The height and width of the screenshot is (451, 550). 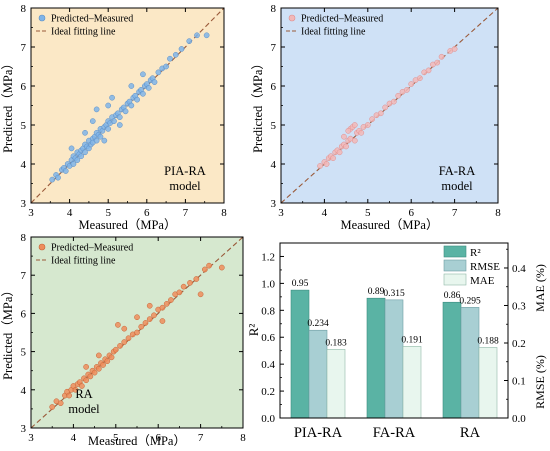 What do you see at coordinates (376, 358) in the screenshot?
I see `bar-r2` at bounding box center [376, 358].